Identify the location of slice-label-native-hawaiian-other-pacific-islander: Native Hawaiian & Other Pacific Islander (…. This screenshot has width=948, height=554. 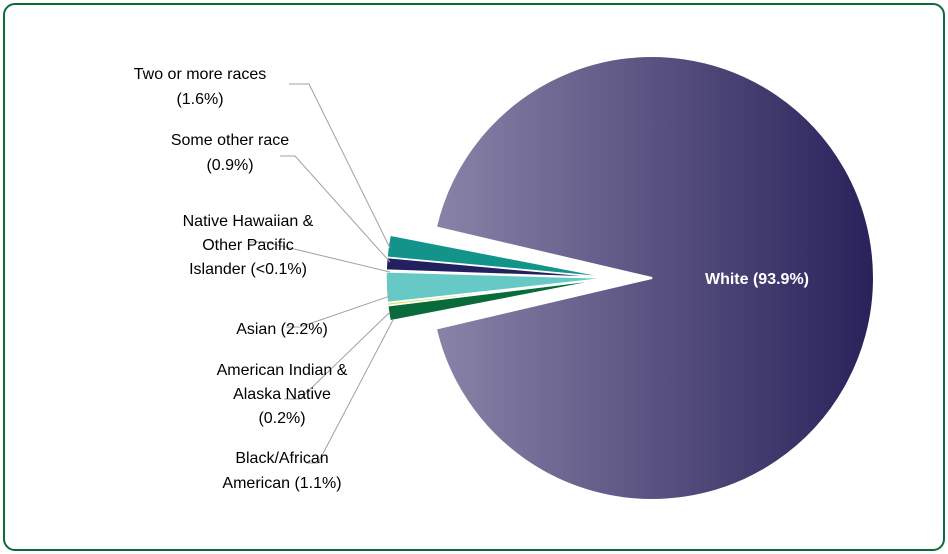
(248, 245).